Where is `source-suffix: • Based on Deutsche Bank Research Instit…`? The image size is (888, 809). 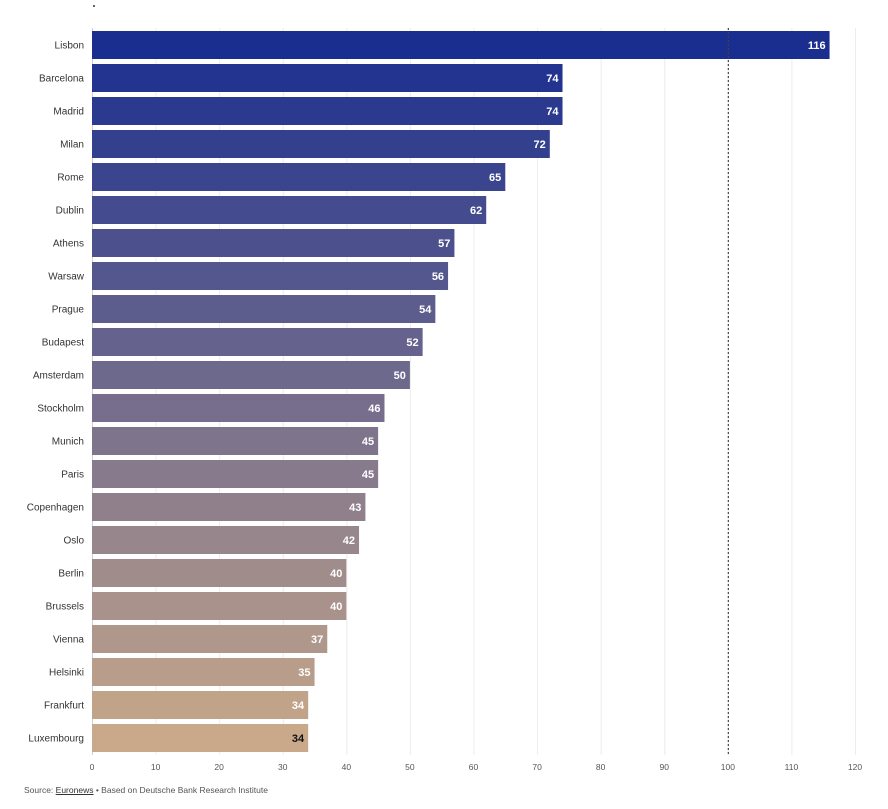 source-suffix: • Based on Deutsche Bank Research Instit… is located at coordinates (180, 790).